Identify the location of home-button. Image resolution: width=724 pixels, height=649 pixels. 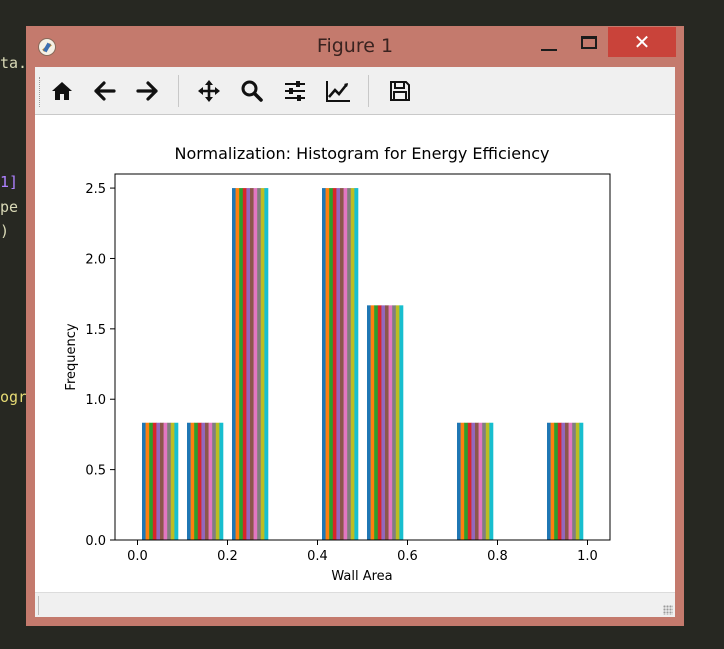
(62, 91).